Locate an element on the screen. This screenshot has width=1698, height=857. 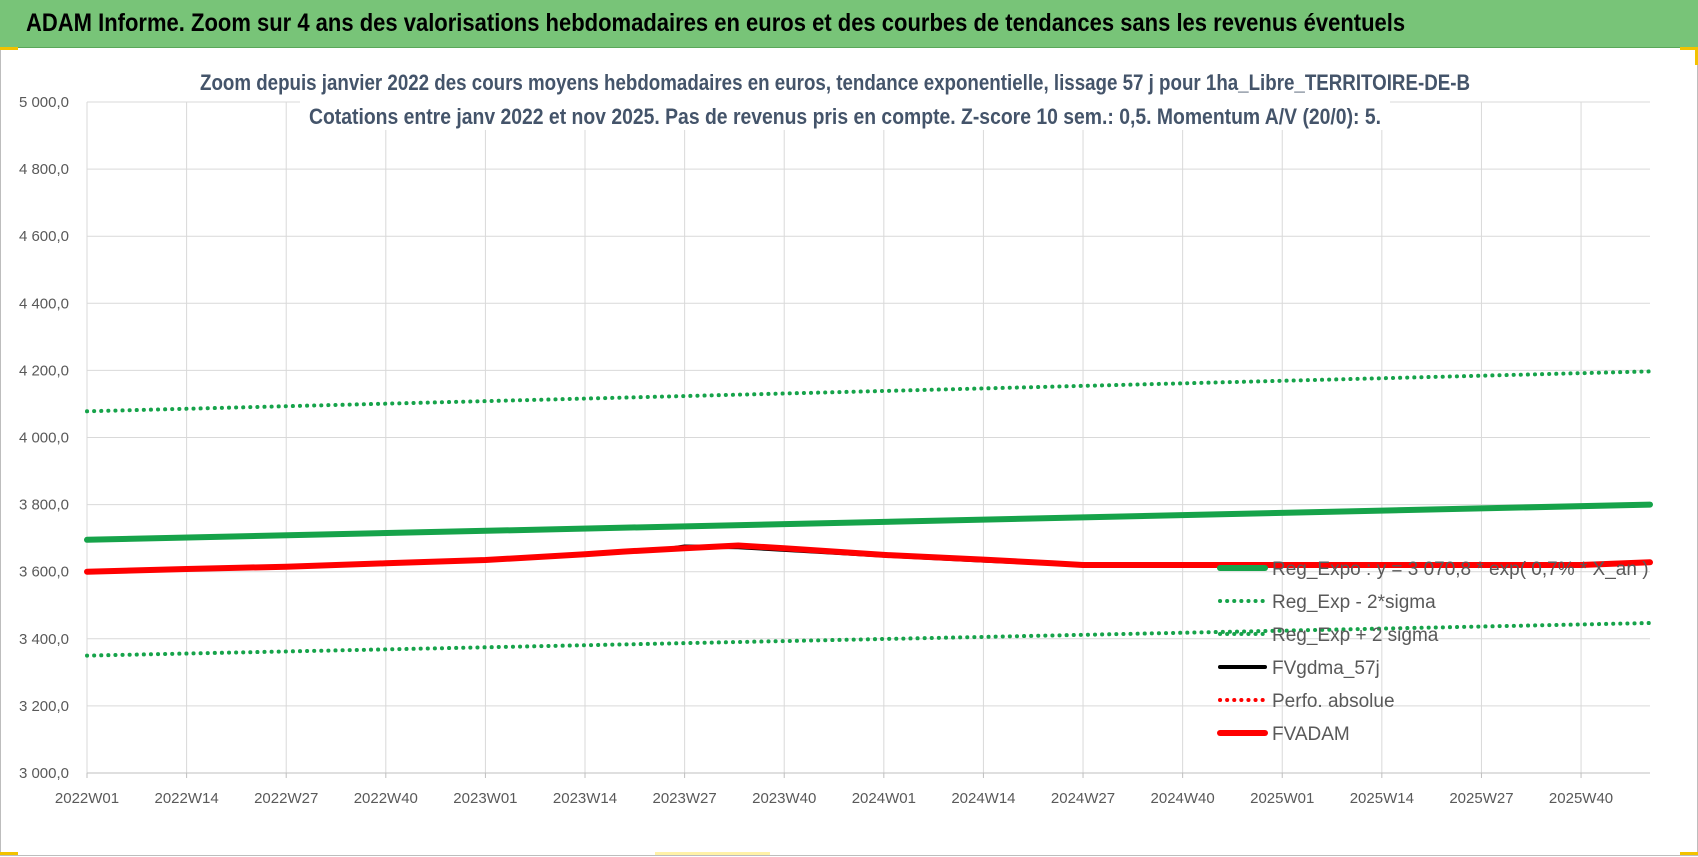
corner-marker-bottom-left is located at coordinates (9, 853).